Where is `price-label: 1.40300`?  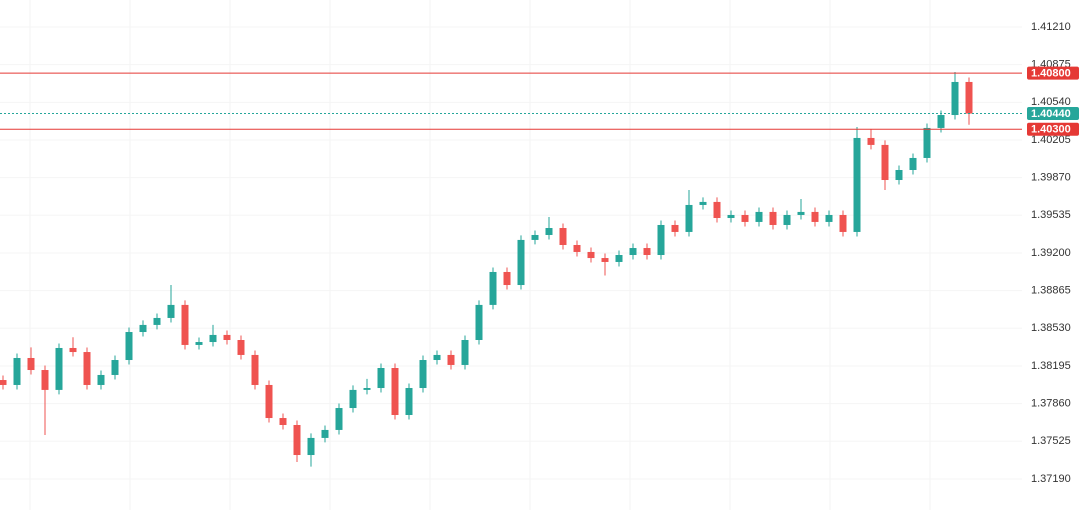
price-label: 1.40300 is located at coordinates (1051, 130).